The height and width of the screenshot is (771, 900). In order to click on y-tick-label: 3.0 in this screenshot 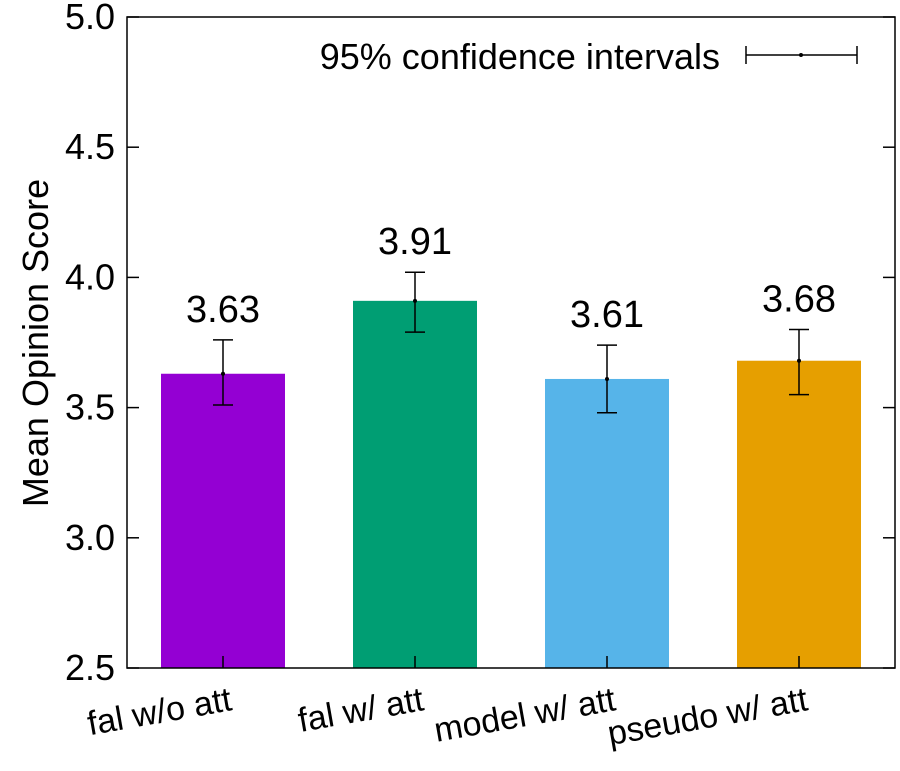, I will do `click(90, 537)`.